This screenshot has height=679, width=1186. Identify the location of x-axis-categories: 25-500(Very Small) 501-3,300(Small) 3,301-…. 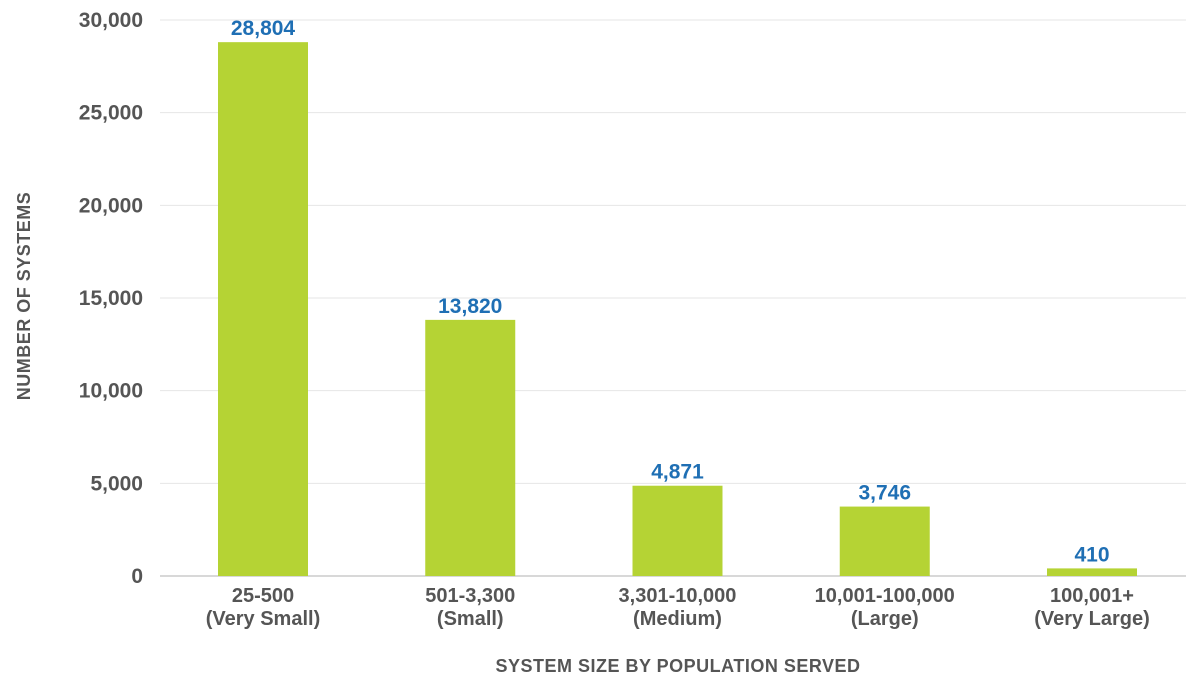
(678, 607).